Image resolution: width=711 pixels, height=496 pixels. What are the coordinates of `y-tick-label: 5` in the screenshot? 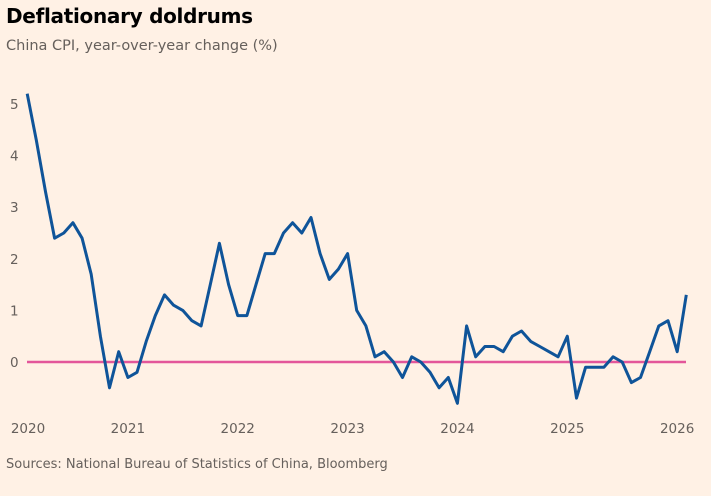 It's located at (14, 105).